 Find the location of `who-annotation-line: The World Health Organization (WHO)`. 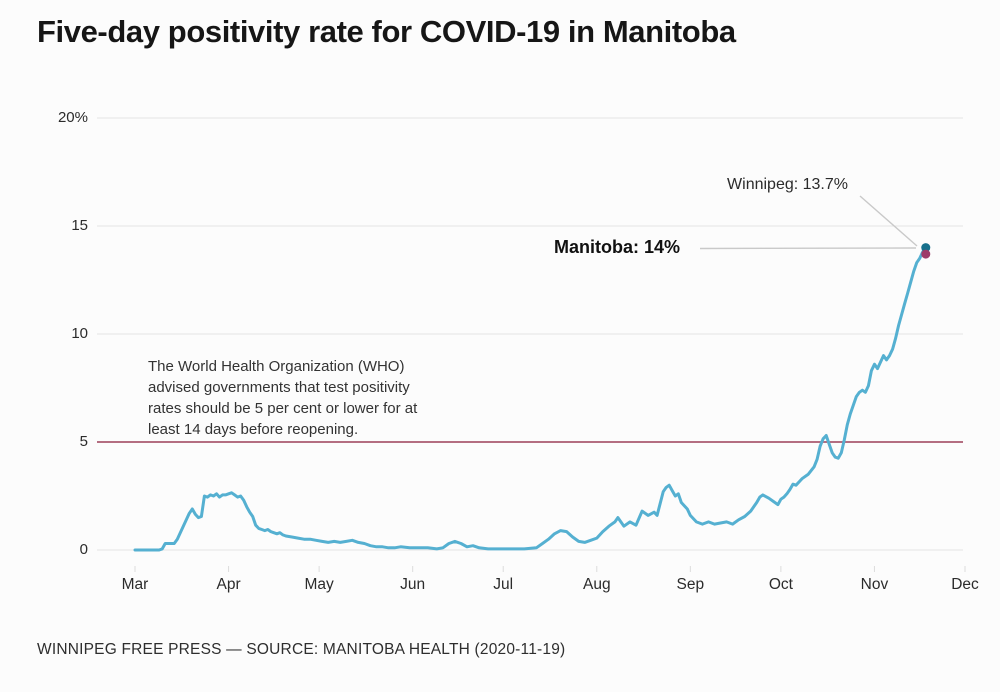

who-annotation-line: The World Health Organization (WHO) is located at coordinates (276, 366).